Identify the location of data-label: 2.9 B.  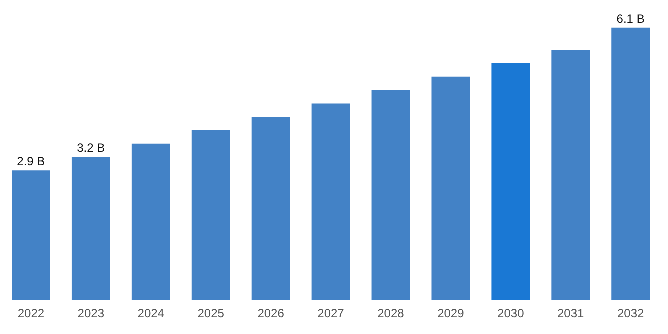
(31, 161).